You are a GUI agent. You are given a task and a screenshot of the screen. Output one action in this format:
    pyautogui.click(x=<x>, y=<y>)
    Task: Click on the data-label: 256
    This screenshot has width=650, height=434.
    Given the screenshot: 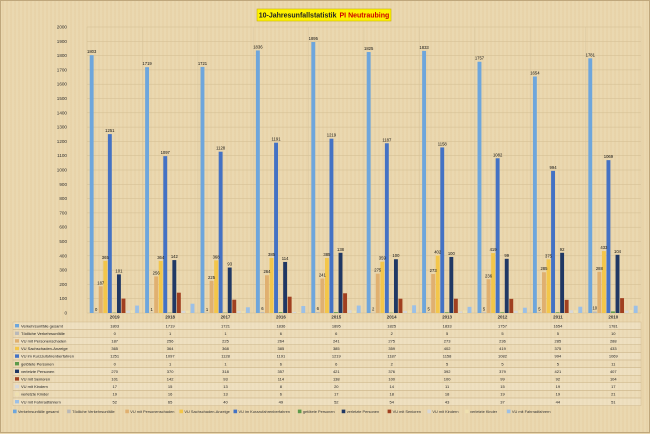 What is the action you would take?
    pyautogui.click(x=157, y=272)
    